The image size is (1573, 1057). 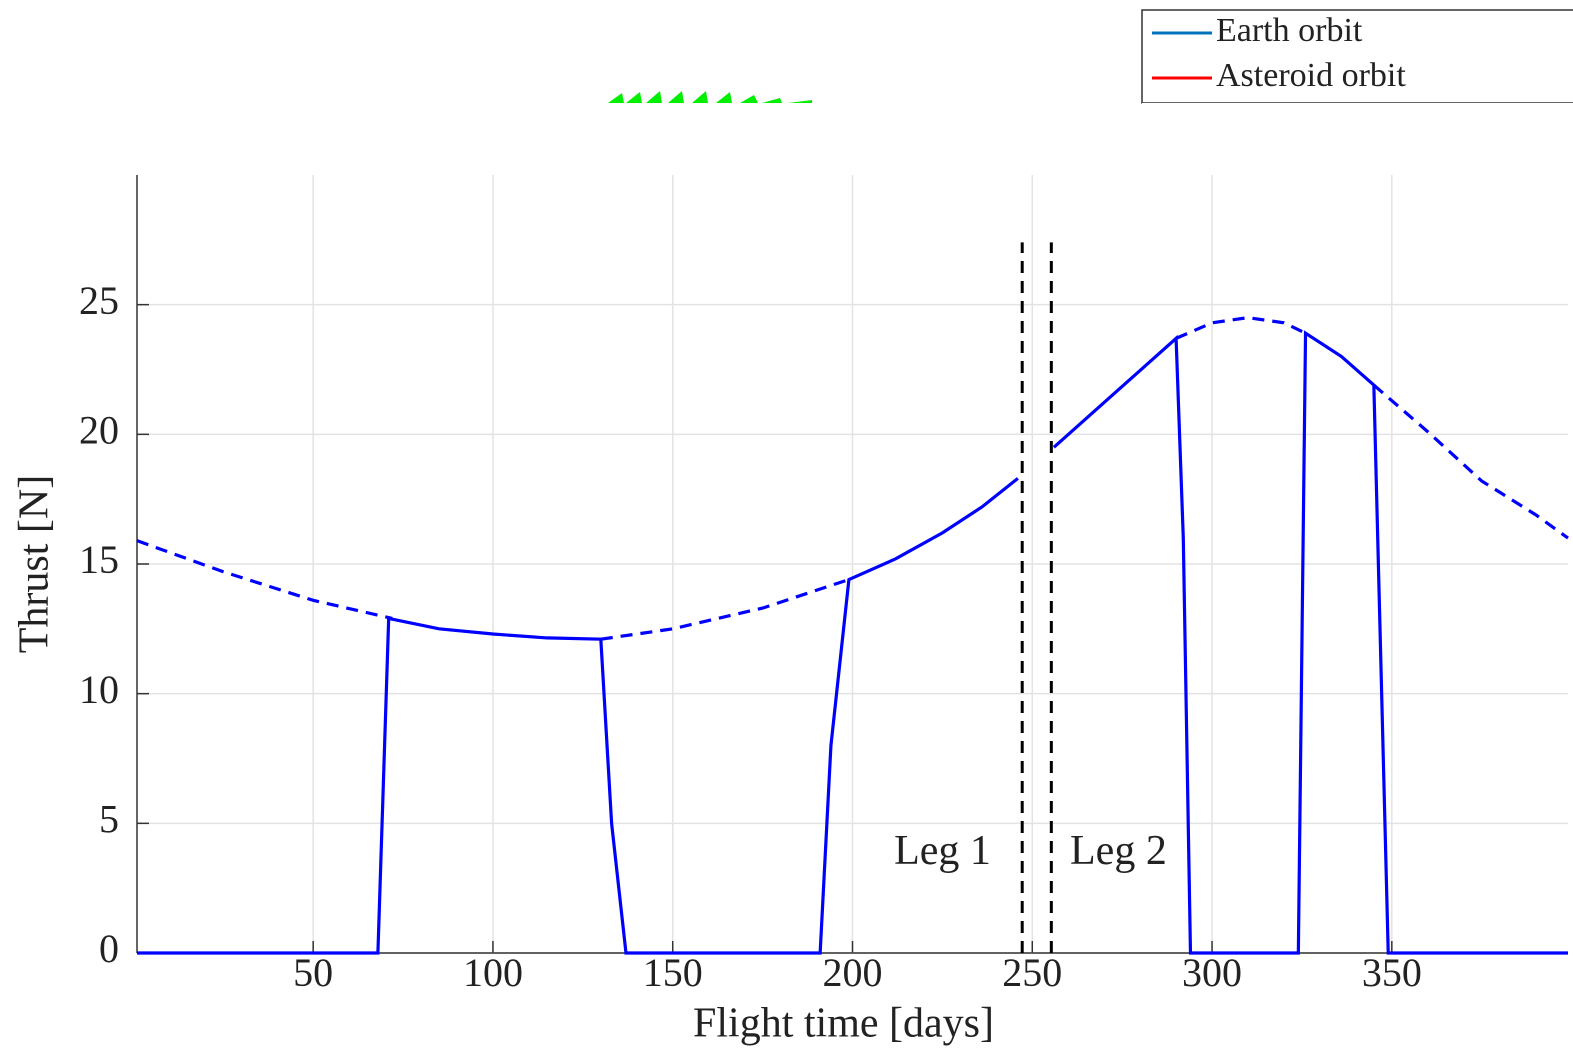 I want to click on x-tick-label: 150, so click(x=673, y=972).